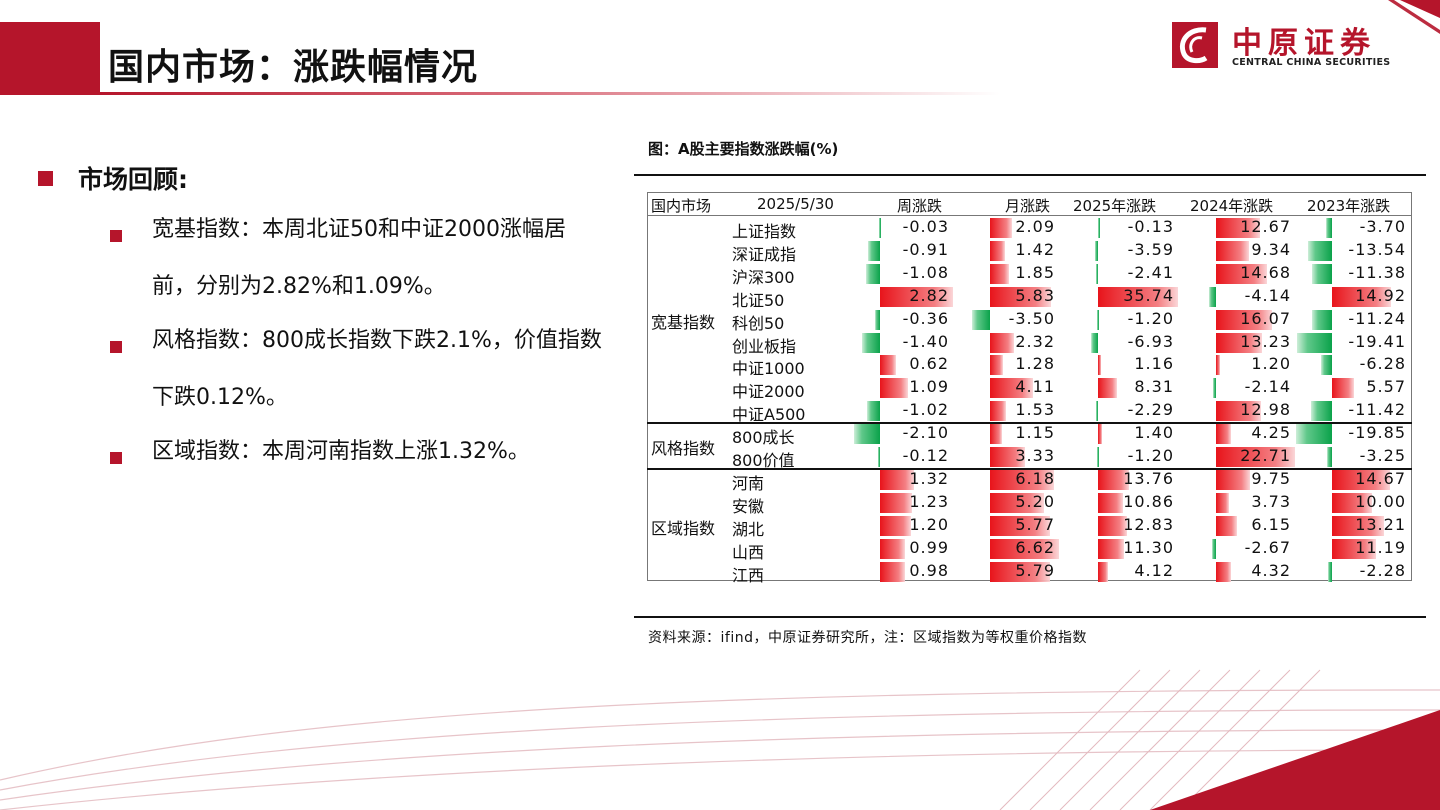 The image size is (1440, 810). What do you see at coordinates (1271, 249) in the screenshot?
I see `cell-value: 9.34` at bounding box center [1271, 249].